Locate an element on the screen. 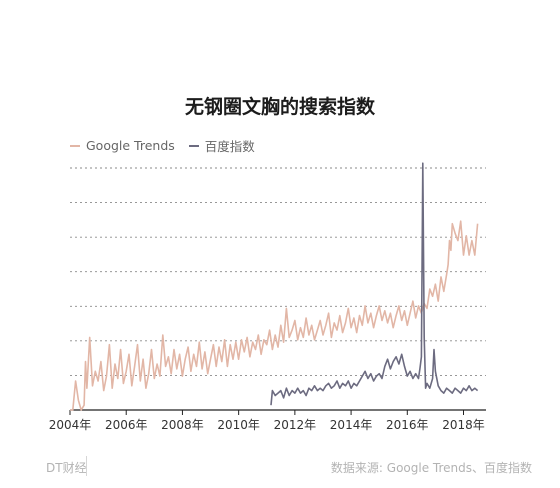 This screenshot has height=488, width=560. x-tick-label: 2018年 is located at coordinates (463, 425).